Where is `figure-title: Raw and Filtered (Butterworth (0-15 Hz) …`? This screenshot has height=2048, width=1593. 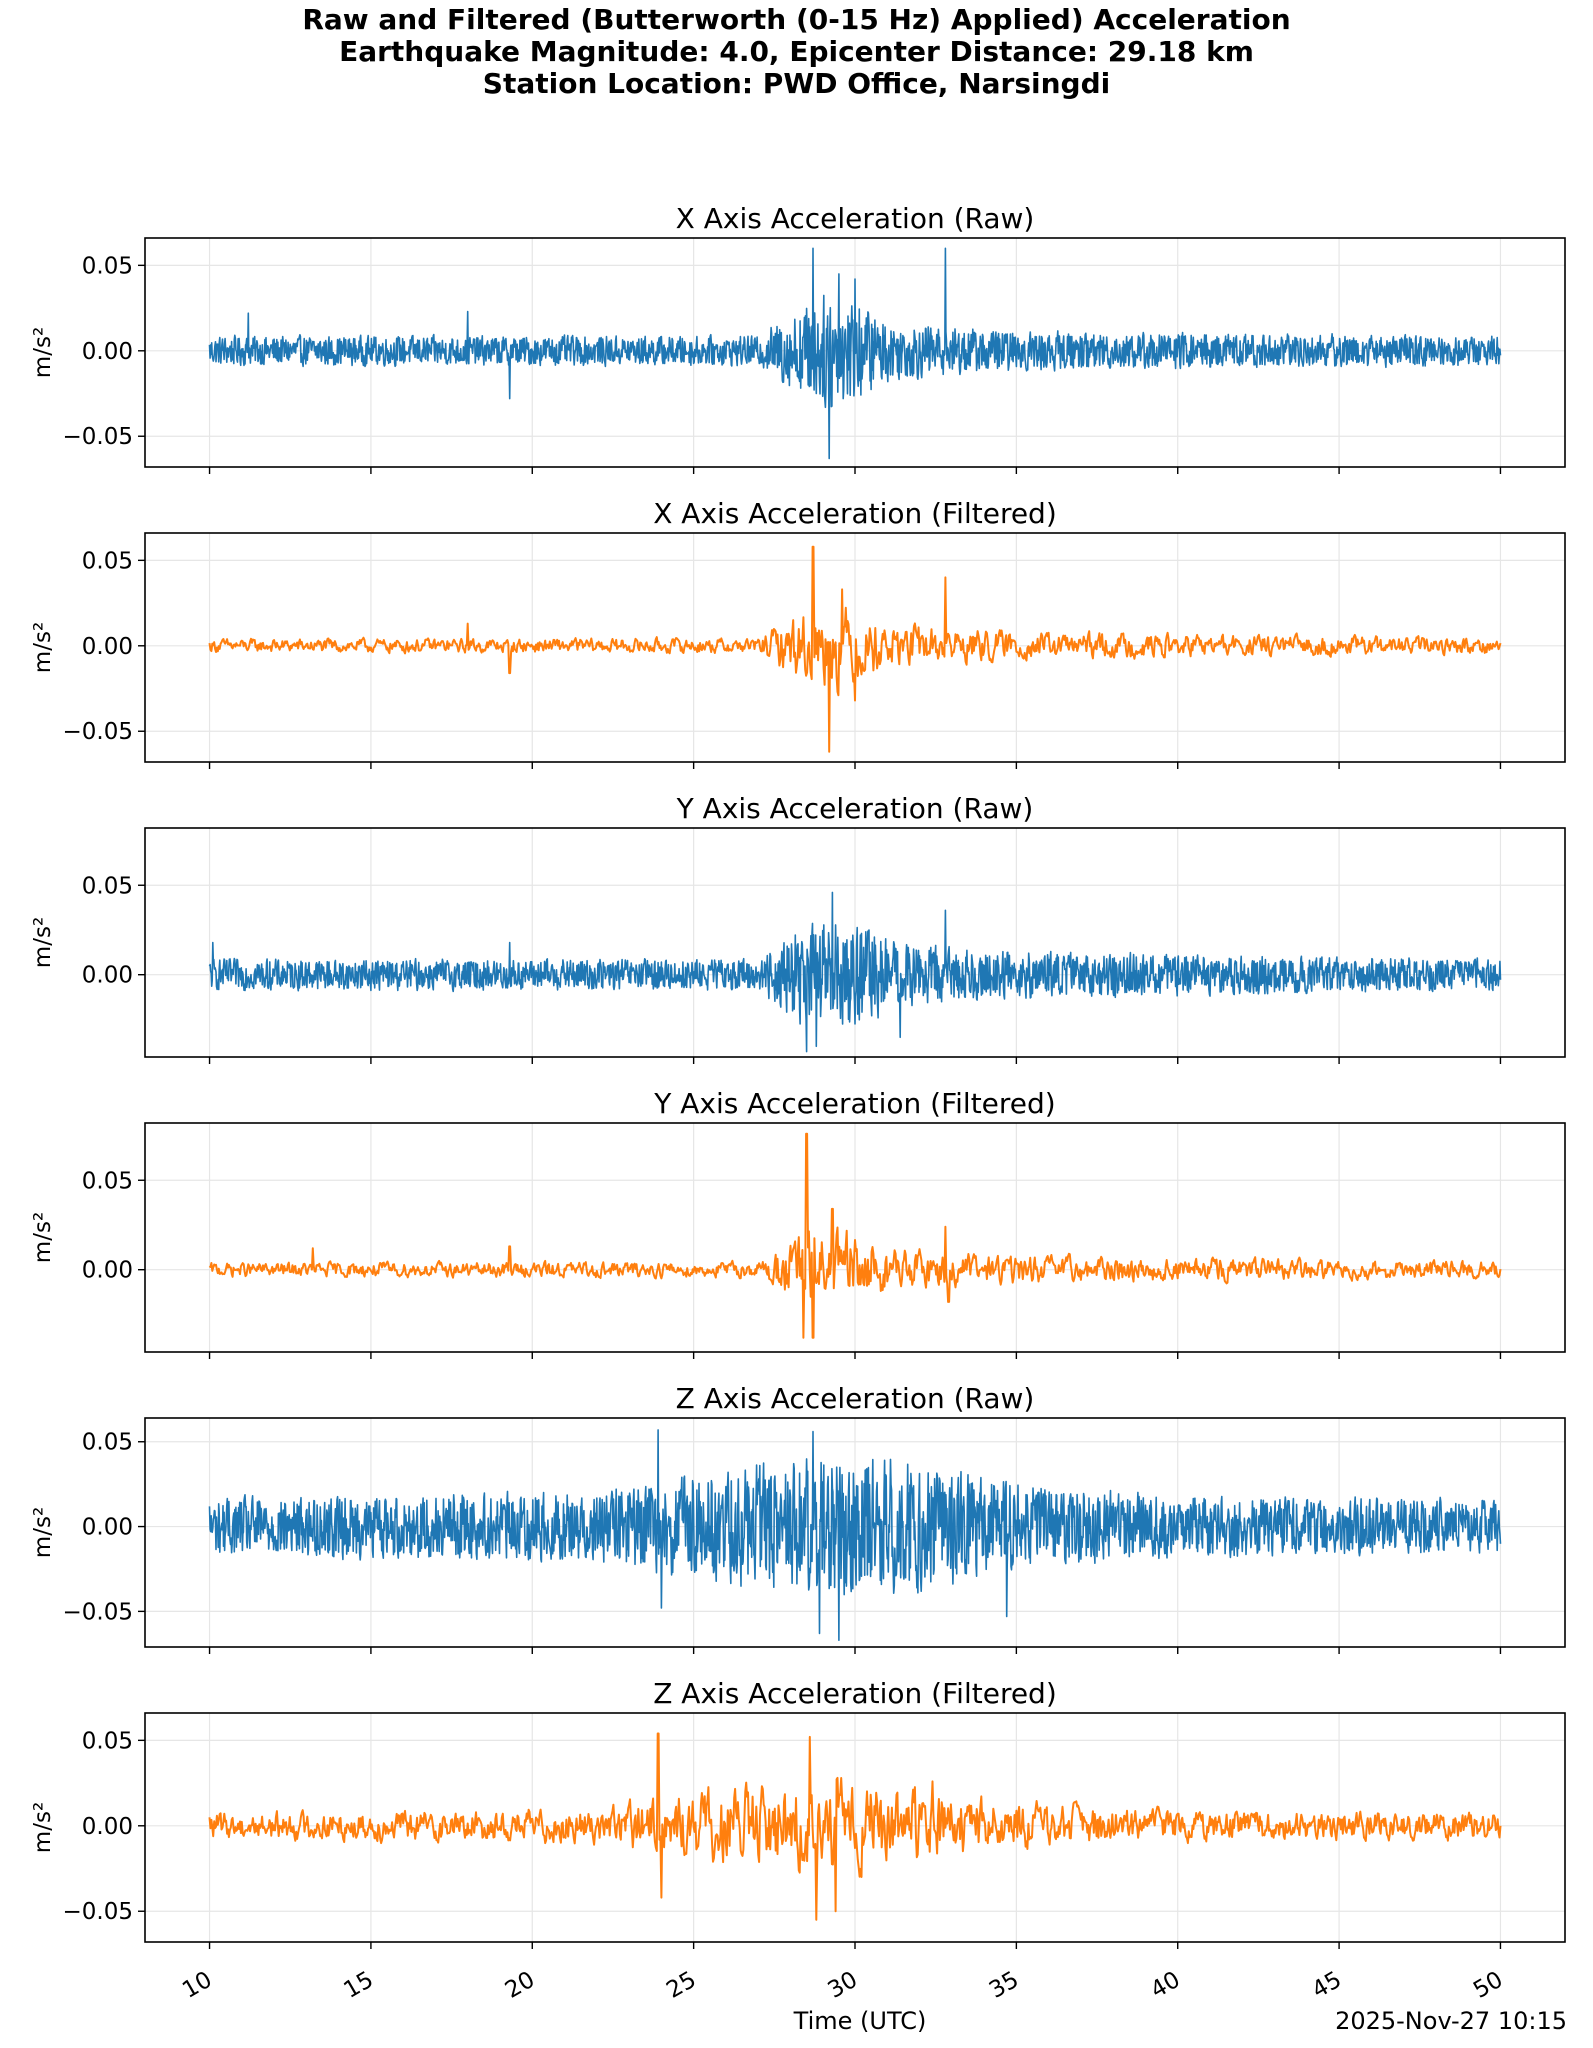
figure-title: Raw and Filtered (Butterworth (0-15 Hz) … is located at coordinates (796, 52).